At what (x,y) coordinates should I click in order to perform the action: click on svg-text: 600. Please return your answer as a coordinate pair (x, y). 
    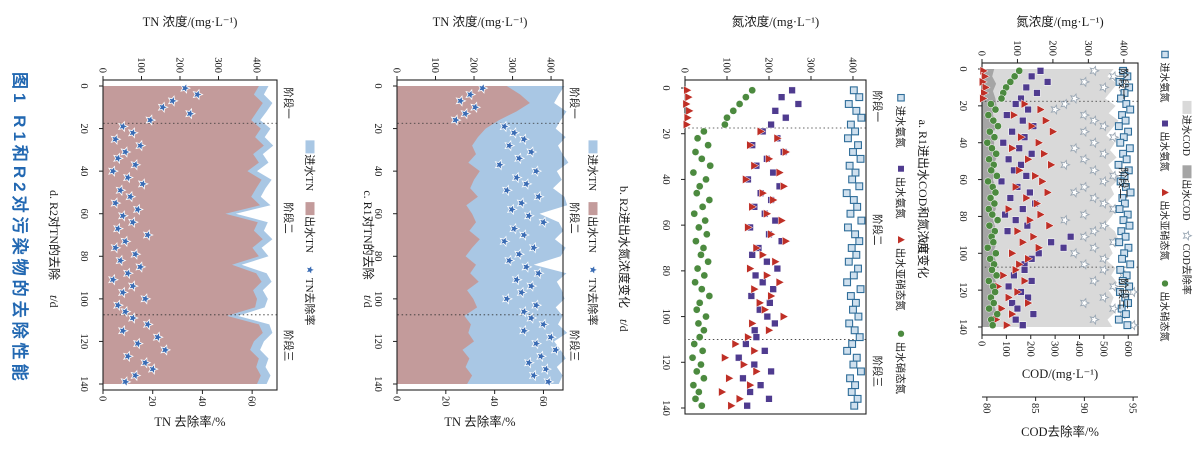
    Looking at the image, I should click on (1127, 349).